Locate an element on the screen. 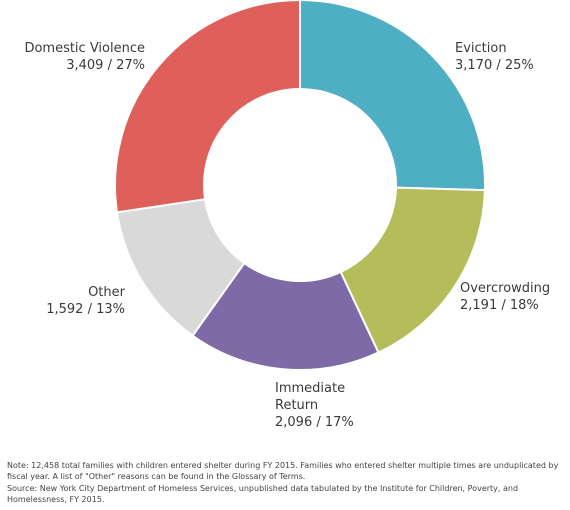 The width and height of the screenshot is (570, 510). label-eviction: Eviction 3,170 / 25% is located at coordinates (494, 57).